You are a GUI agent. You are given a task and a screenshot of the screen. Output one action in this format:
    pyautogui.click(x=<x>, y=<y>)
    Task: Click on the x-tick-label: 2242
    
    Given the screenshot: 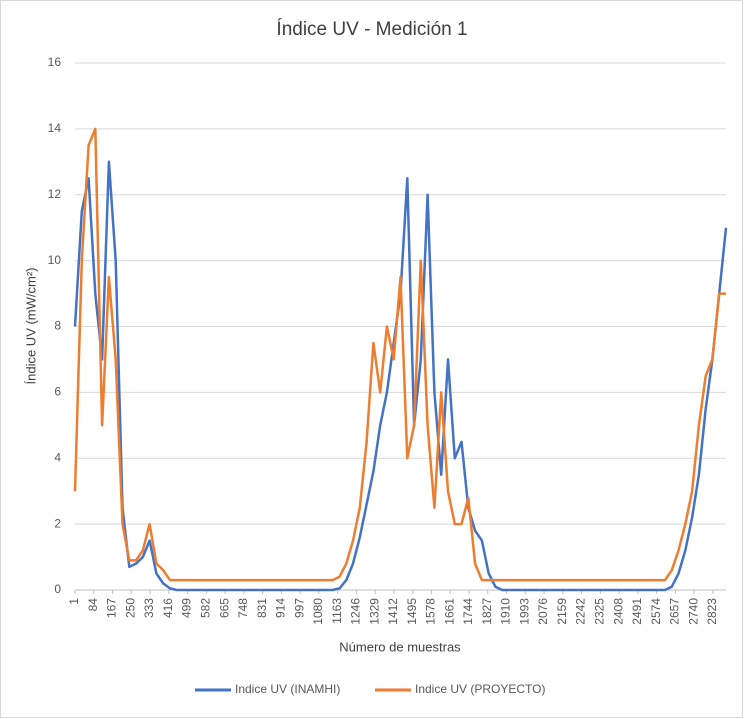 What is the action you would take?
    pyautogui.click(x=581, y=611)
    